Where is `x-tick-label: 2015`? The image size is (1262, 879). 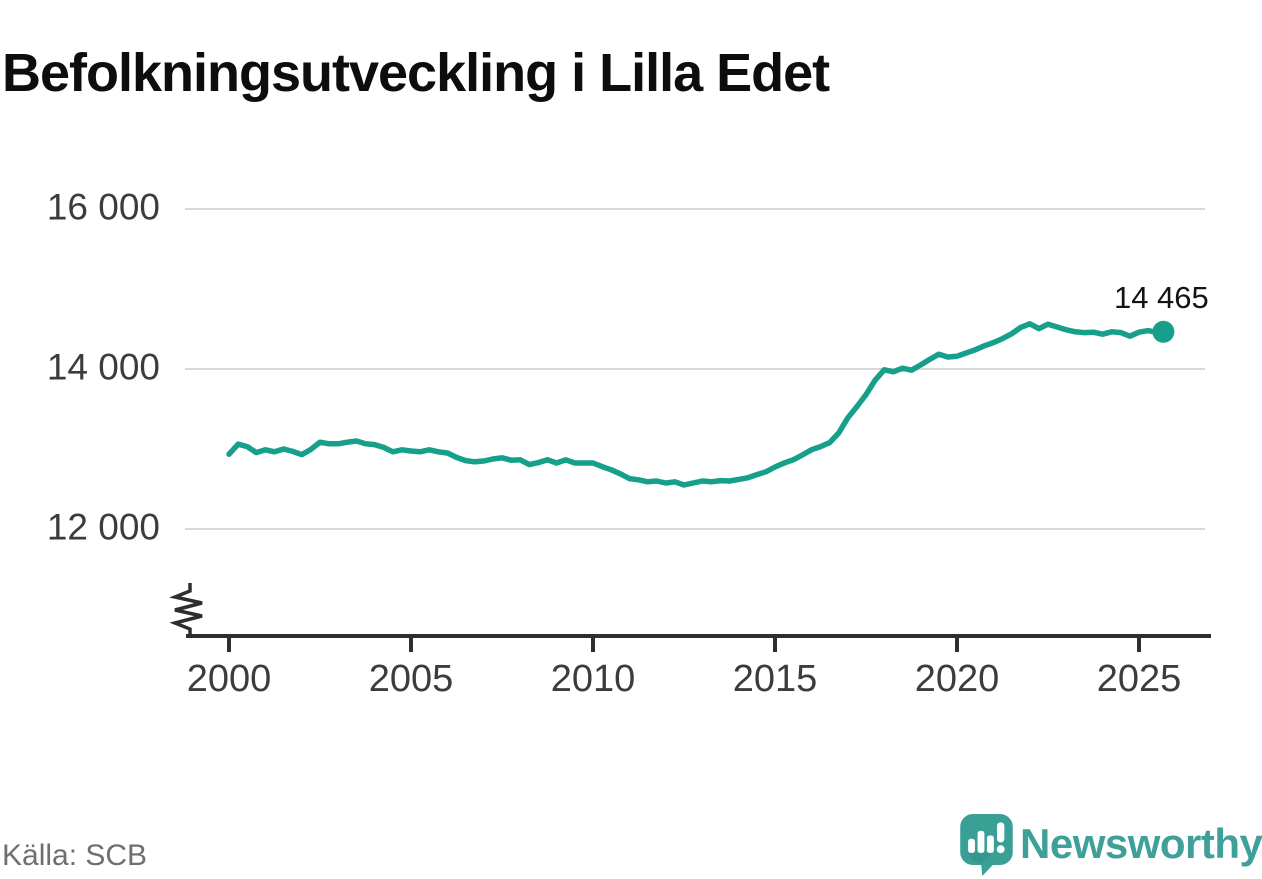
x-tick-label: 2015 is located at coordinates (775, 679).